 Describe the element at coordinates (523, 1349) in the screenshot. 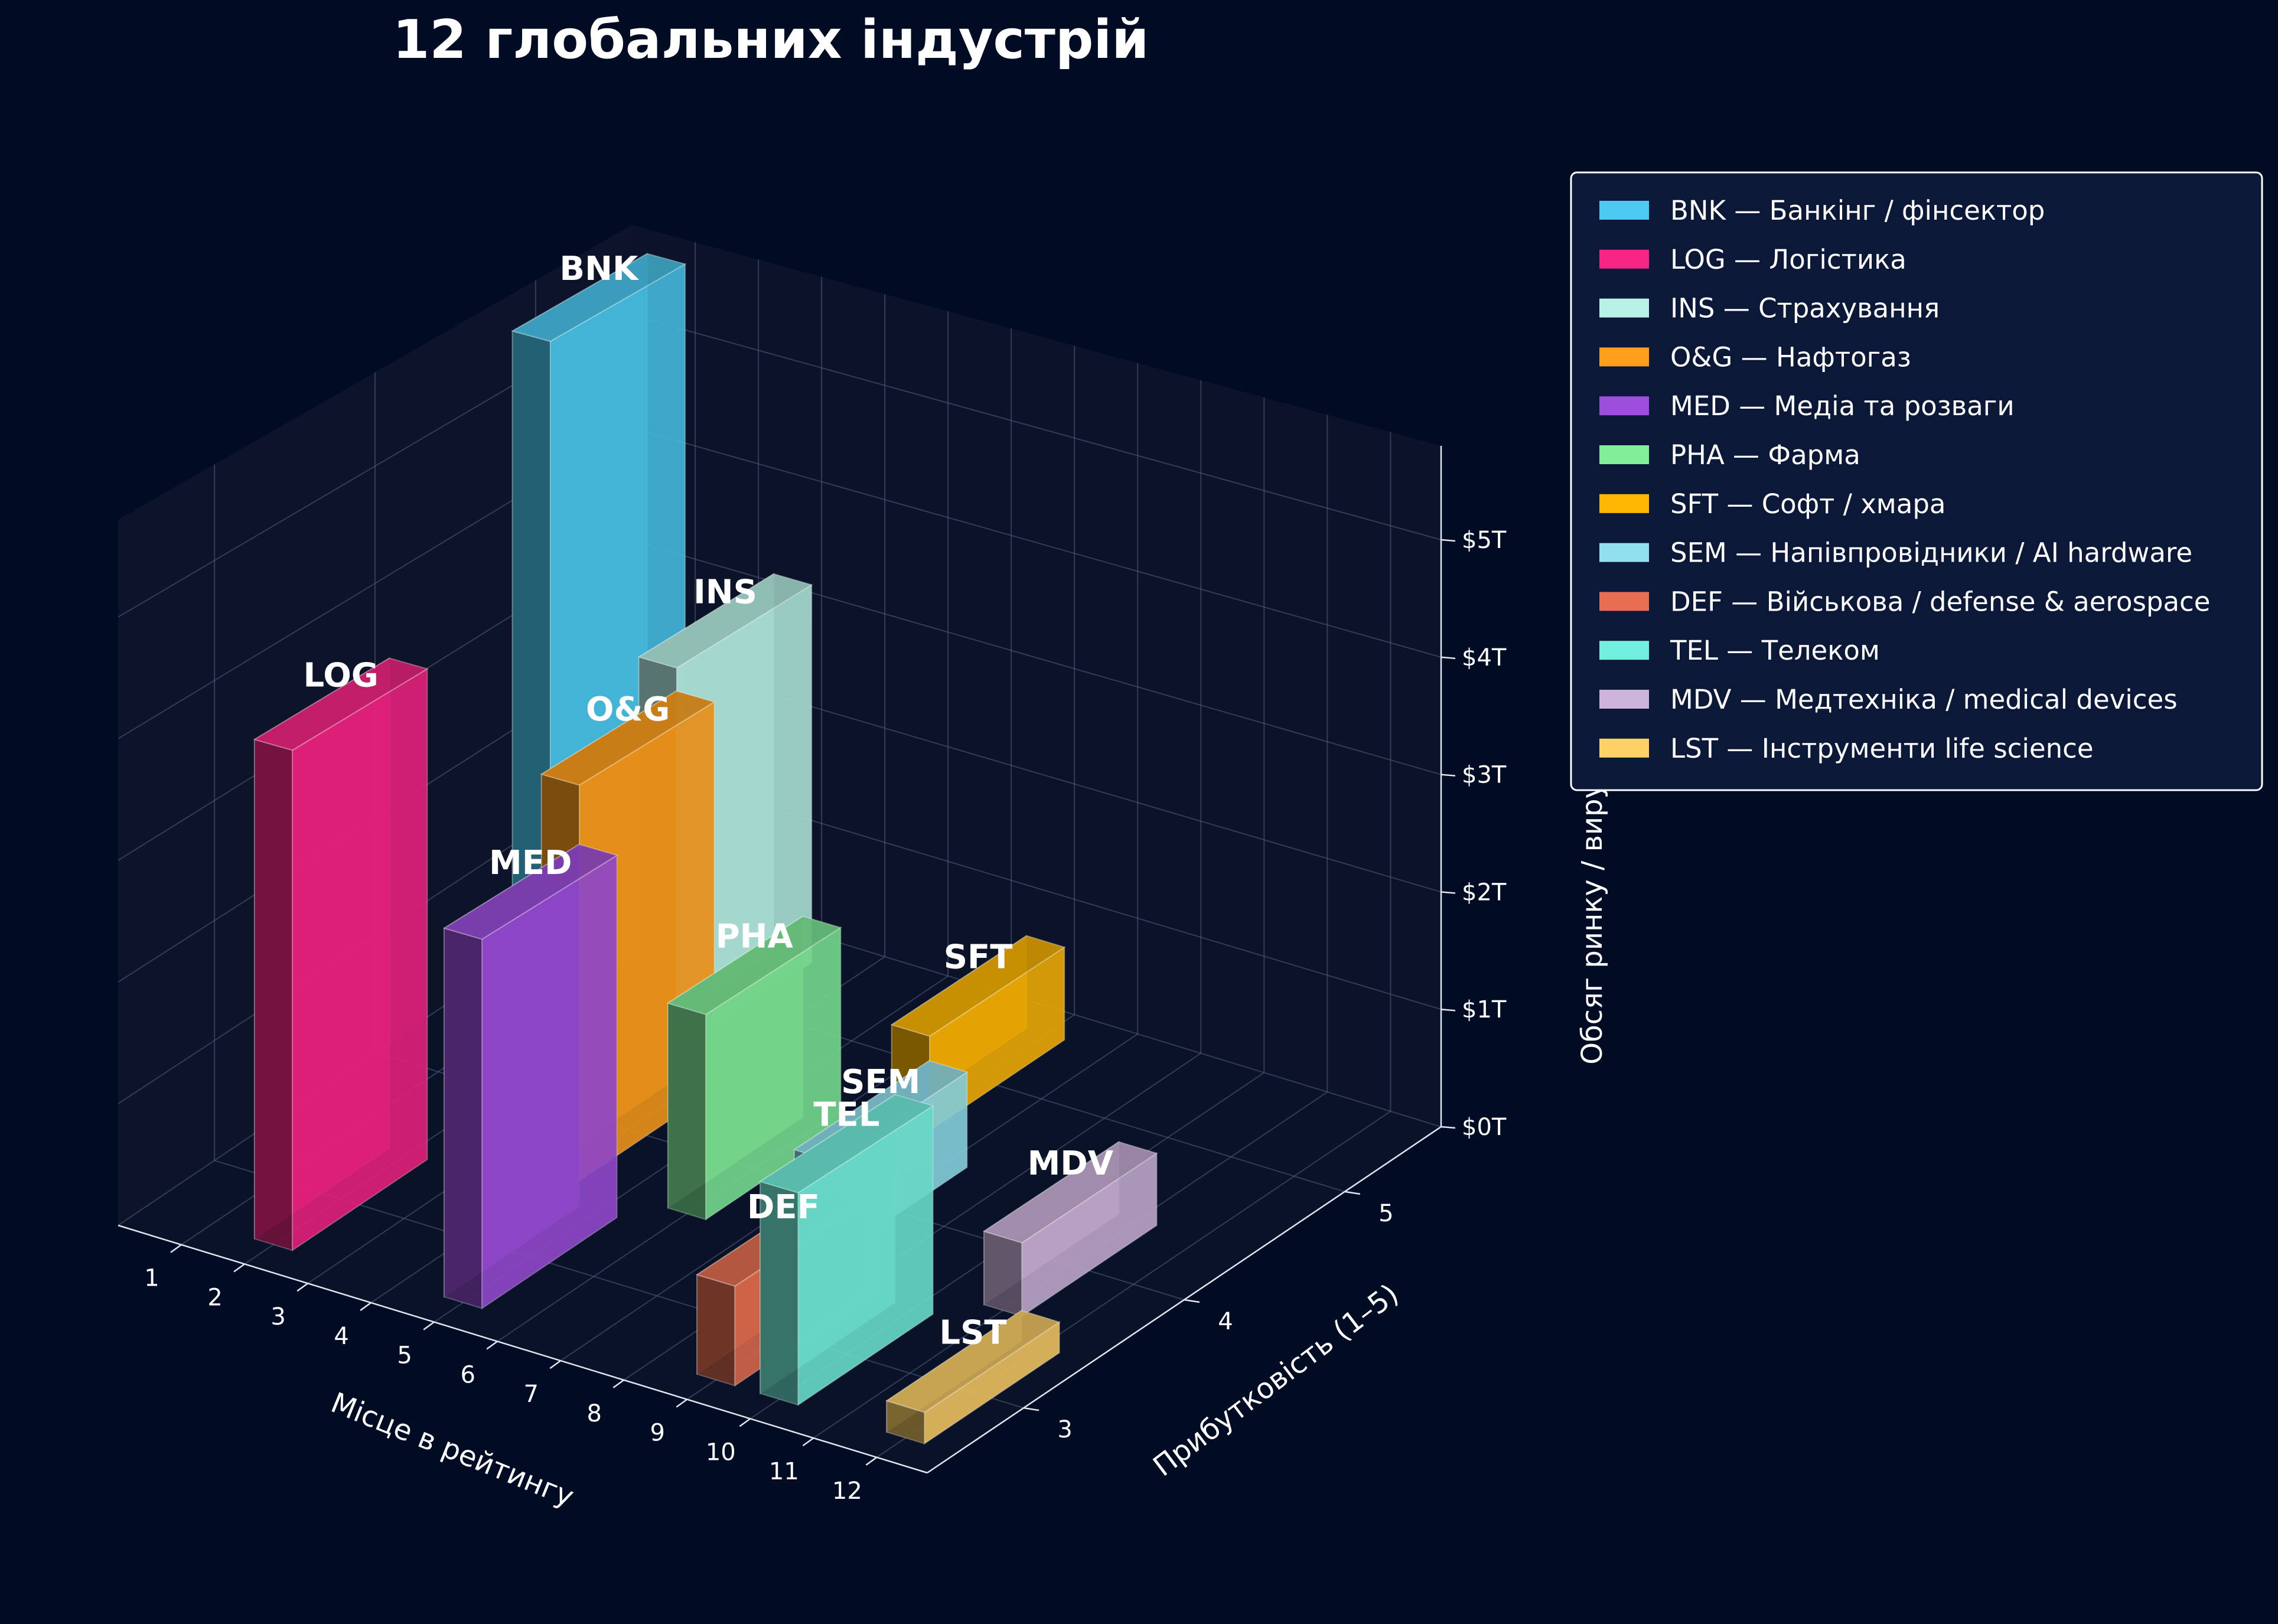

I see `x-axis-line` at that location.